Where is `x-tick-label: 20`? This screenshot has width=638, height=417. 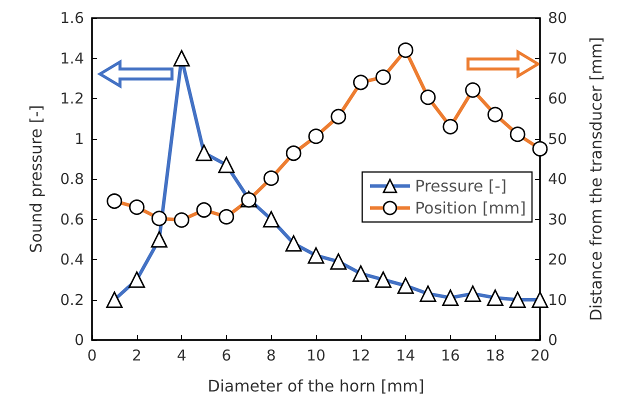
x-tick-label: 20 is located at coordinates (540, 355).